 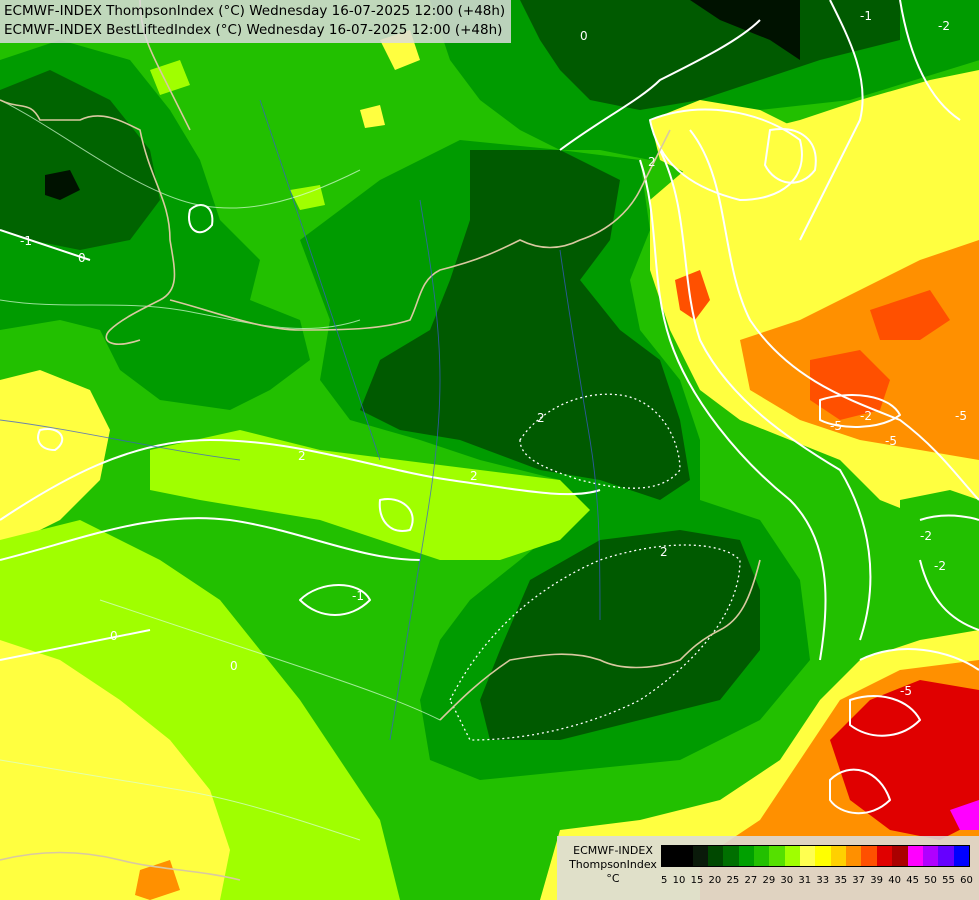 What do you see at coordinates (80, 160) in the screenshot?
I see `darker-region-top-left` at bounding box center [80, 160].